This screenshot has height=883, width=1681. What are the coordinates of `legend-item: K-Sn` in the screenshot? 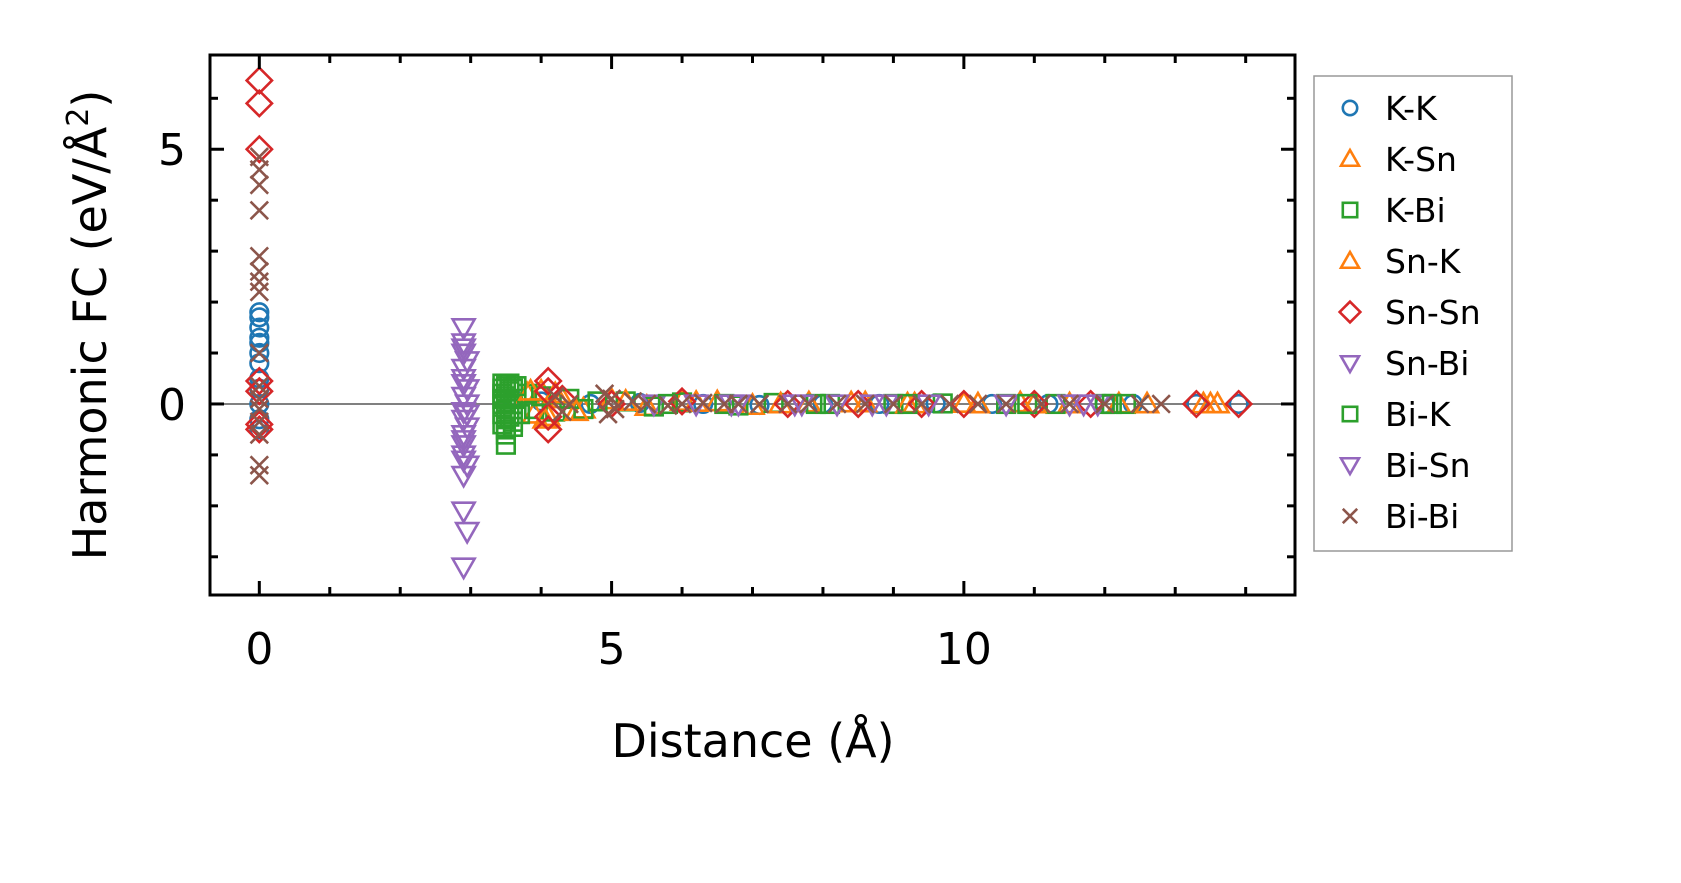 It's located at (1397, 159).